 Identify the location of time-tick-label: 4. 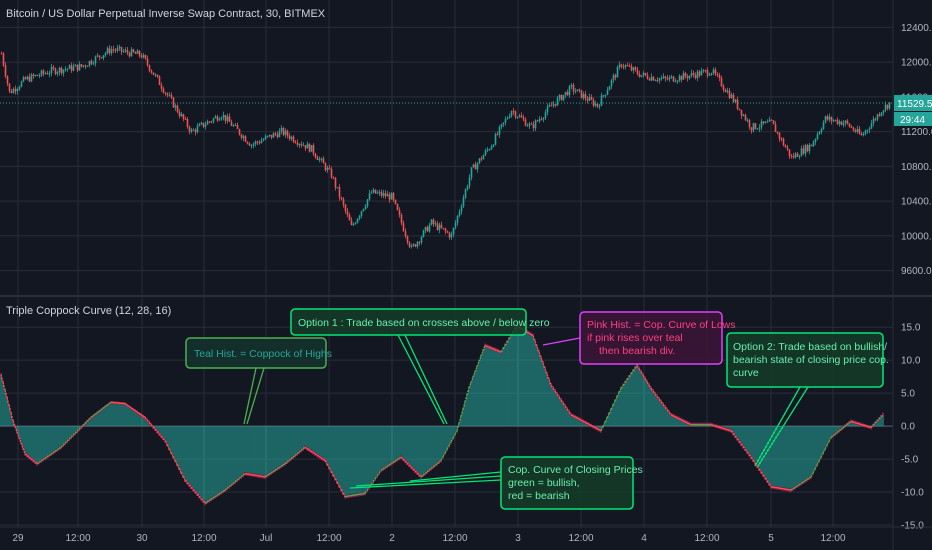
(644, 538).